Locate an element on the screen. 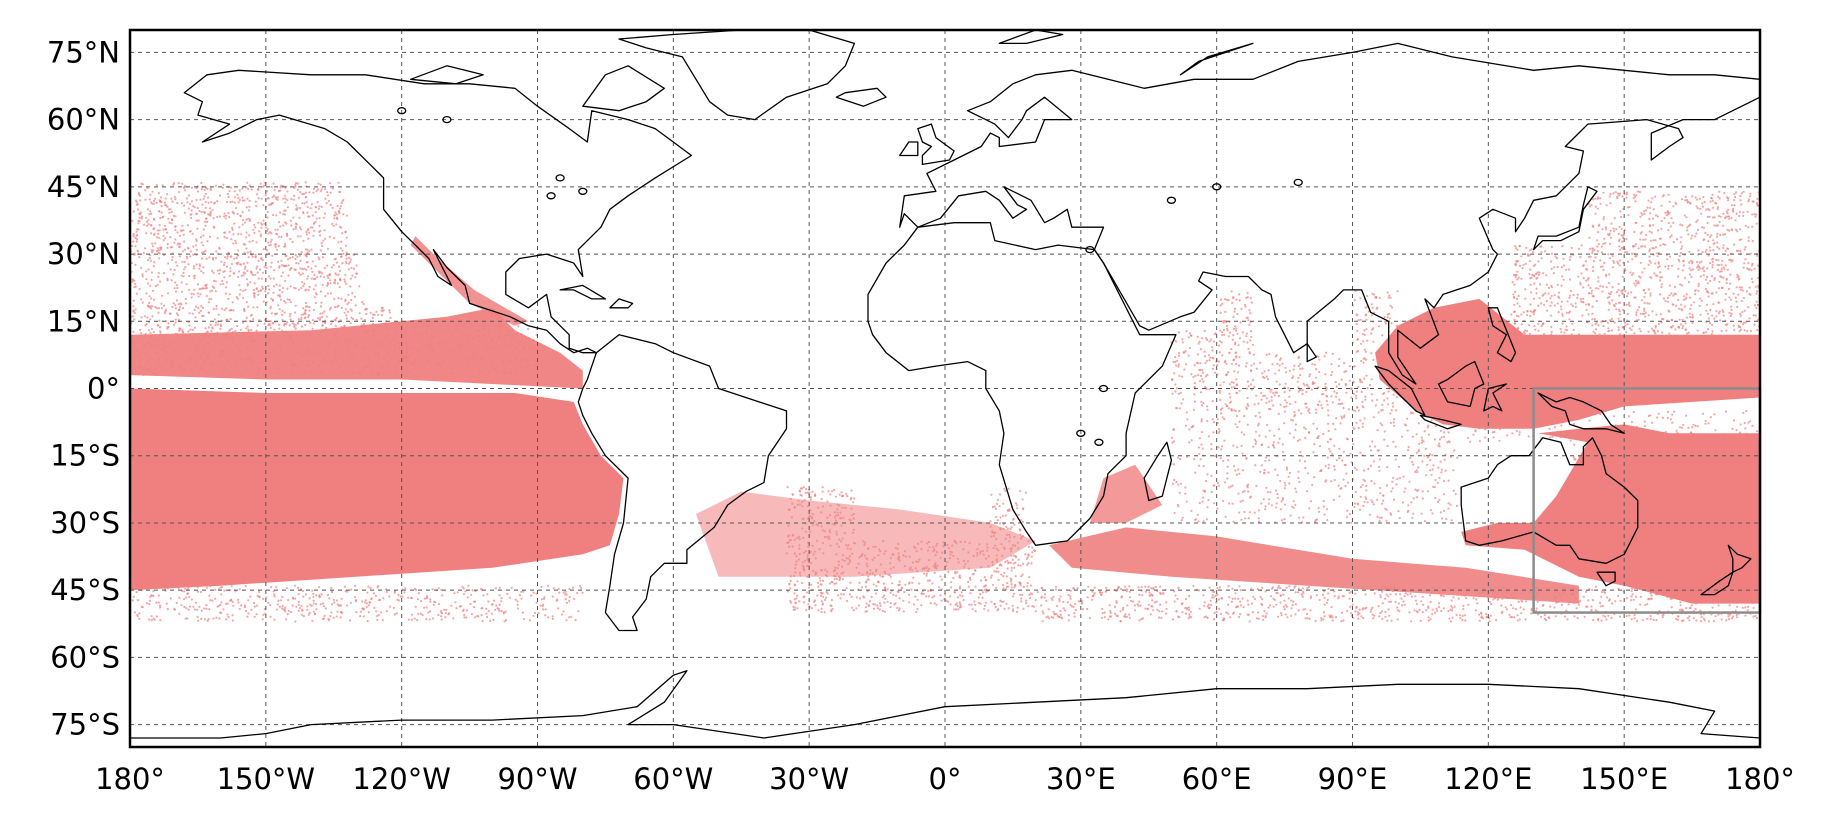  lat-tick-label: 60°N is located at coordinates (83, 120).